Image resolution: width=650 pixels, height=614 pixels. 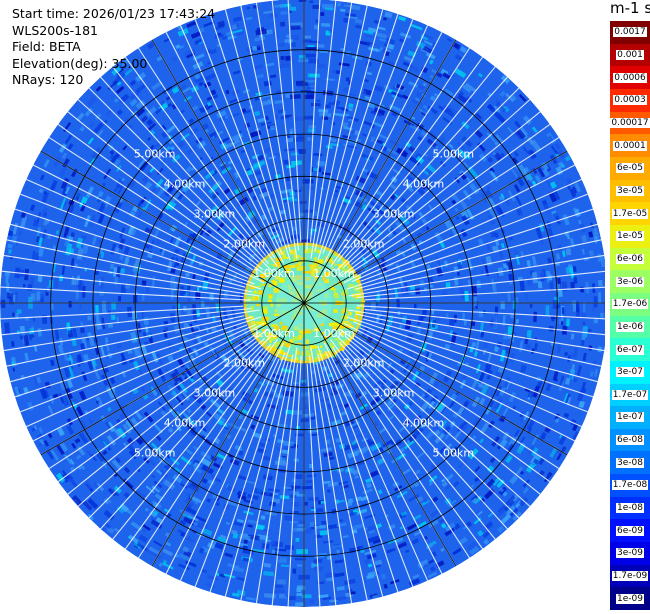 What do you see at coordinates (630, 8) in the screenshot?
I see `colorbar-title: m-1 sr-1` at bounding box center [630, 8].